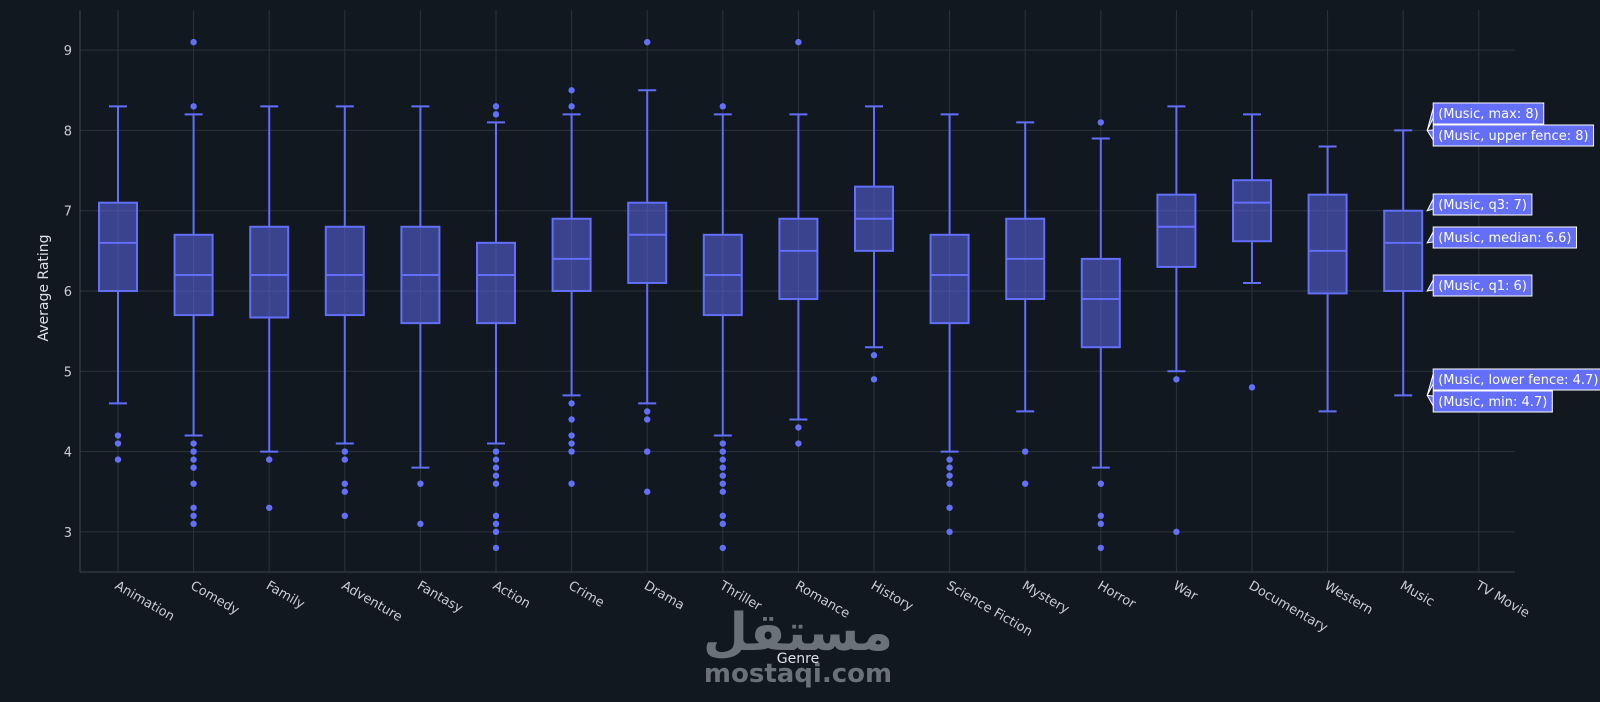 The image size is (1600, 702). I want to click on y-tick-label: 5, so click(68, 372).